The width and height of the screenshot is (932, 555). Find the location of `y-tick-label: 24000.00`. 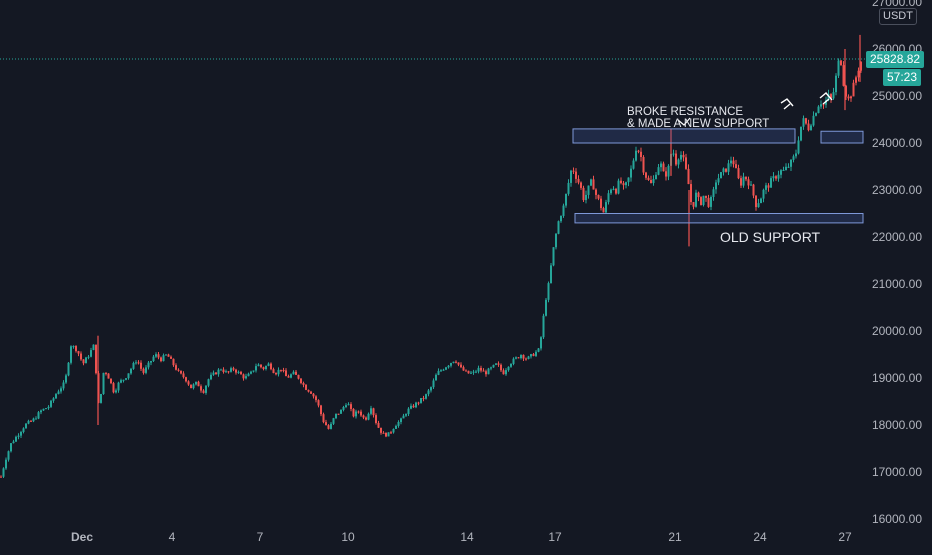

y-tick-label: 24000.00 is located at coordinates (897, 143).